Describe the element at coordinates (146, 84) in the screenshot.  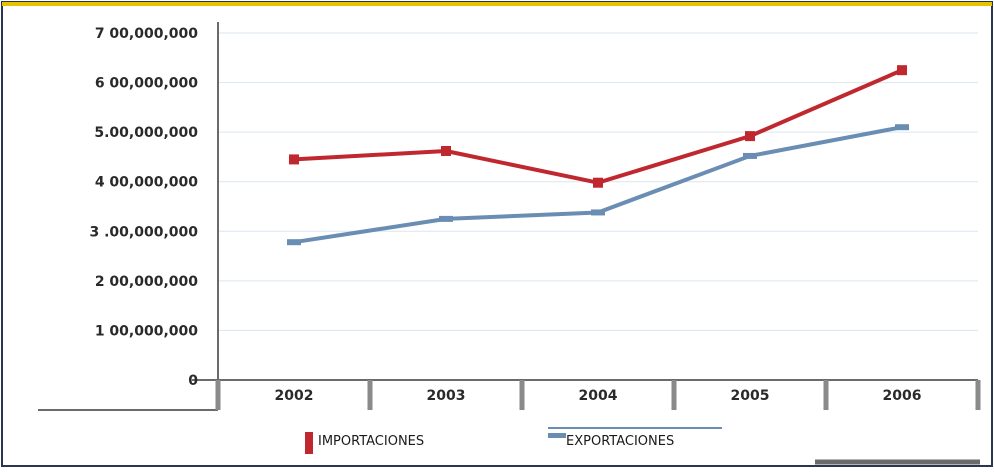
I see `y-tick-label: 6 00,000,000` at that location.